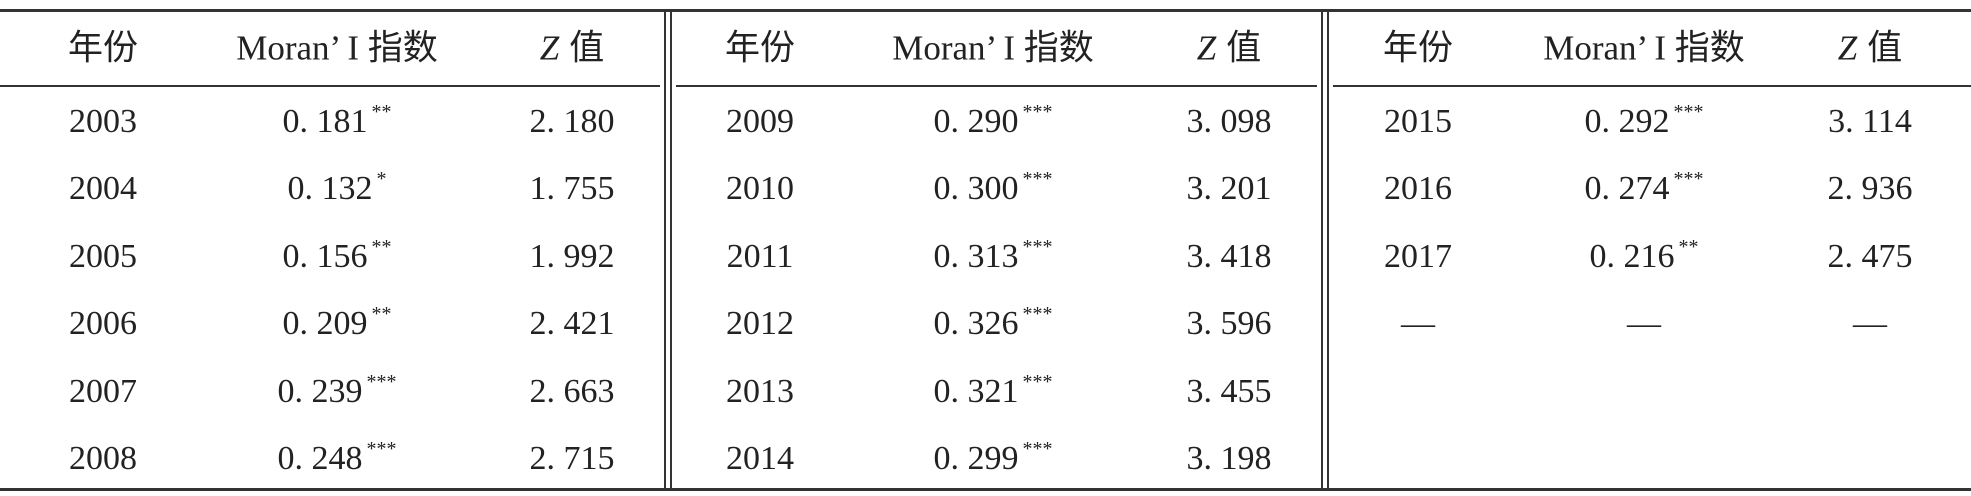 Image resolution: width=1971 pixels, height=496 pixels. Describe the element at coordinates (1229, 256) in the screenshot. I see `table-cell: 3. 418` at that location.